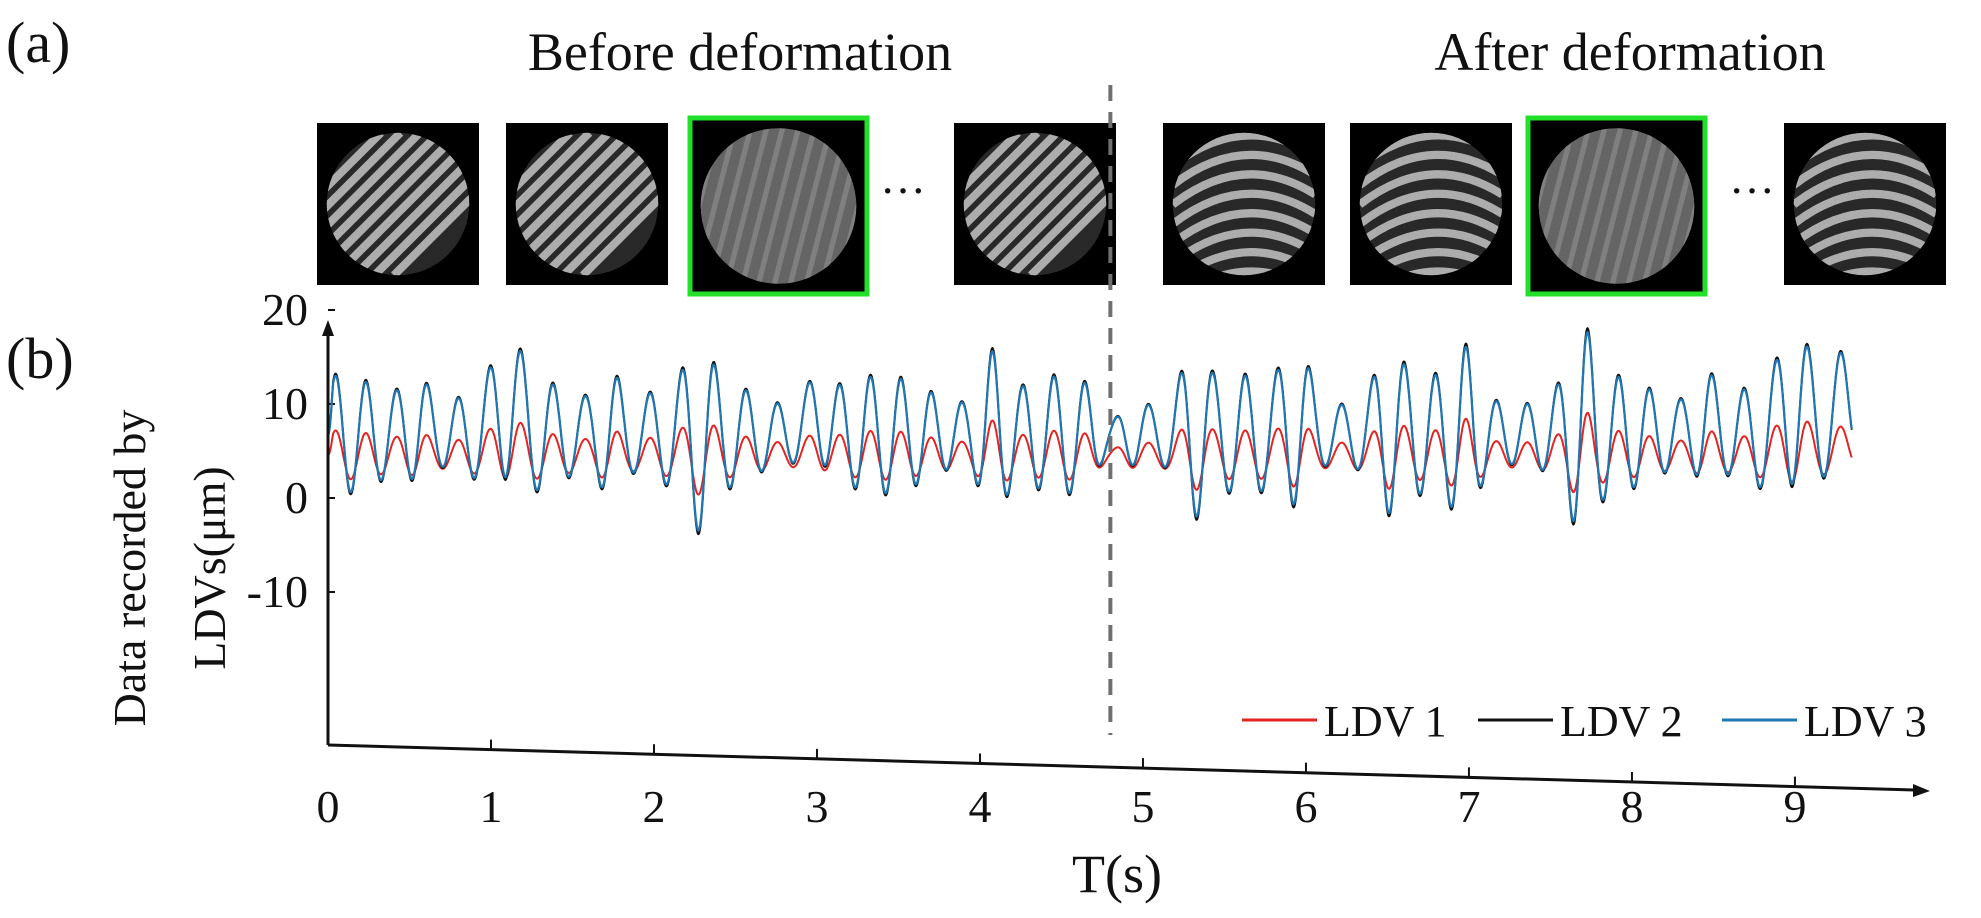 Image resolution: width=1981 pixels, height=918 pixels. Describe the element at coordinates (1631, 806) in the screenshot. I see `x-tick-label: 8` at that location.